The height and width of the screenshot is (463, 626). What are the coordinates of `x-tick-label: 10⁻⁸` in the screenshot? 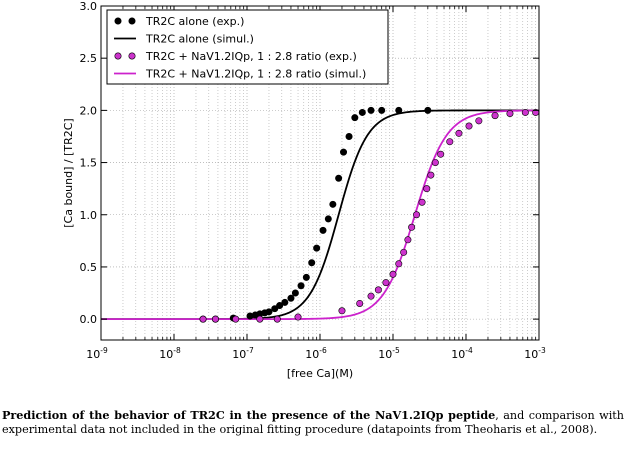 It's located at (170, 353).